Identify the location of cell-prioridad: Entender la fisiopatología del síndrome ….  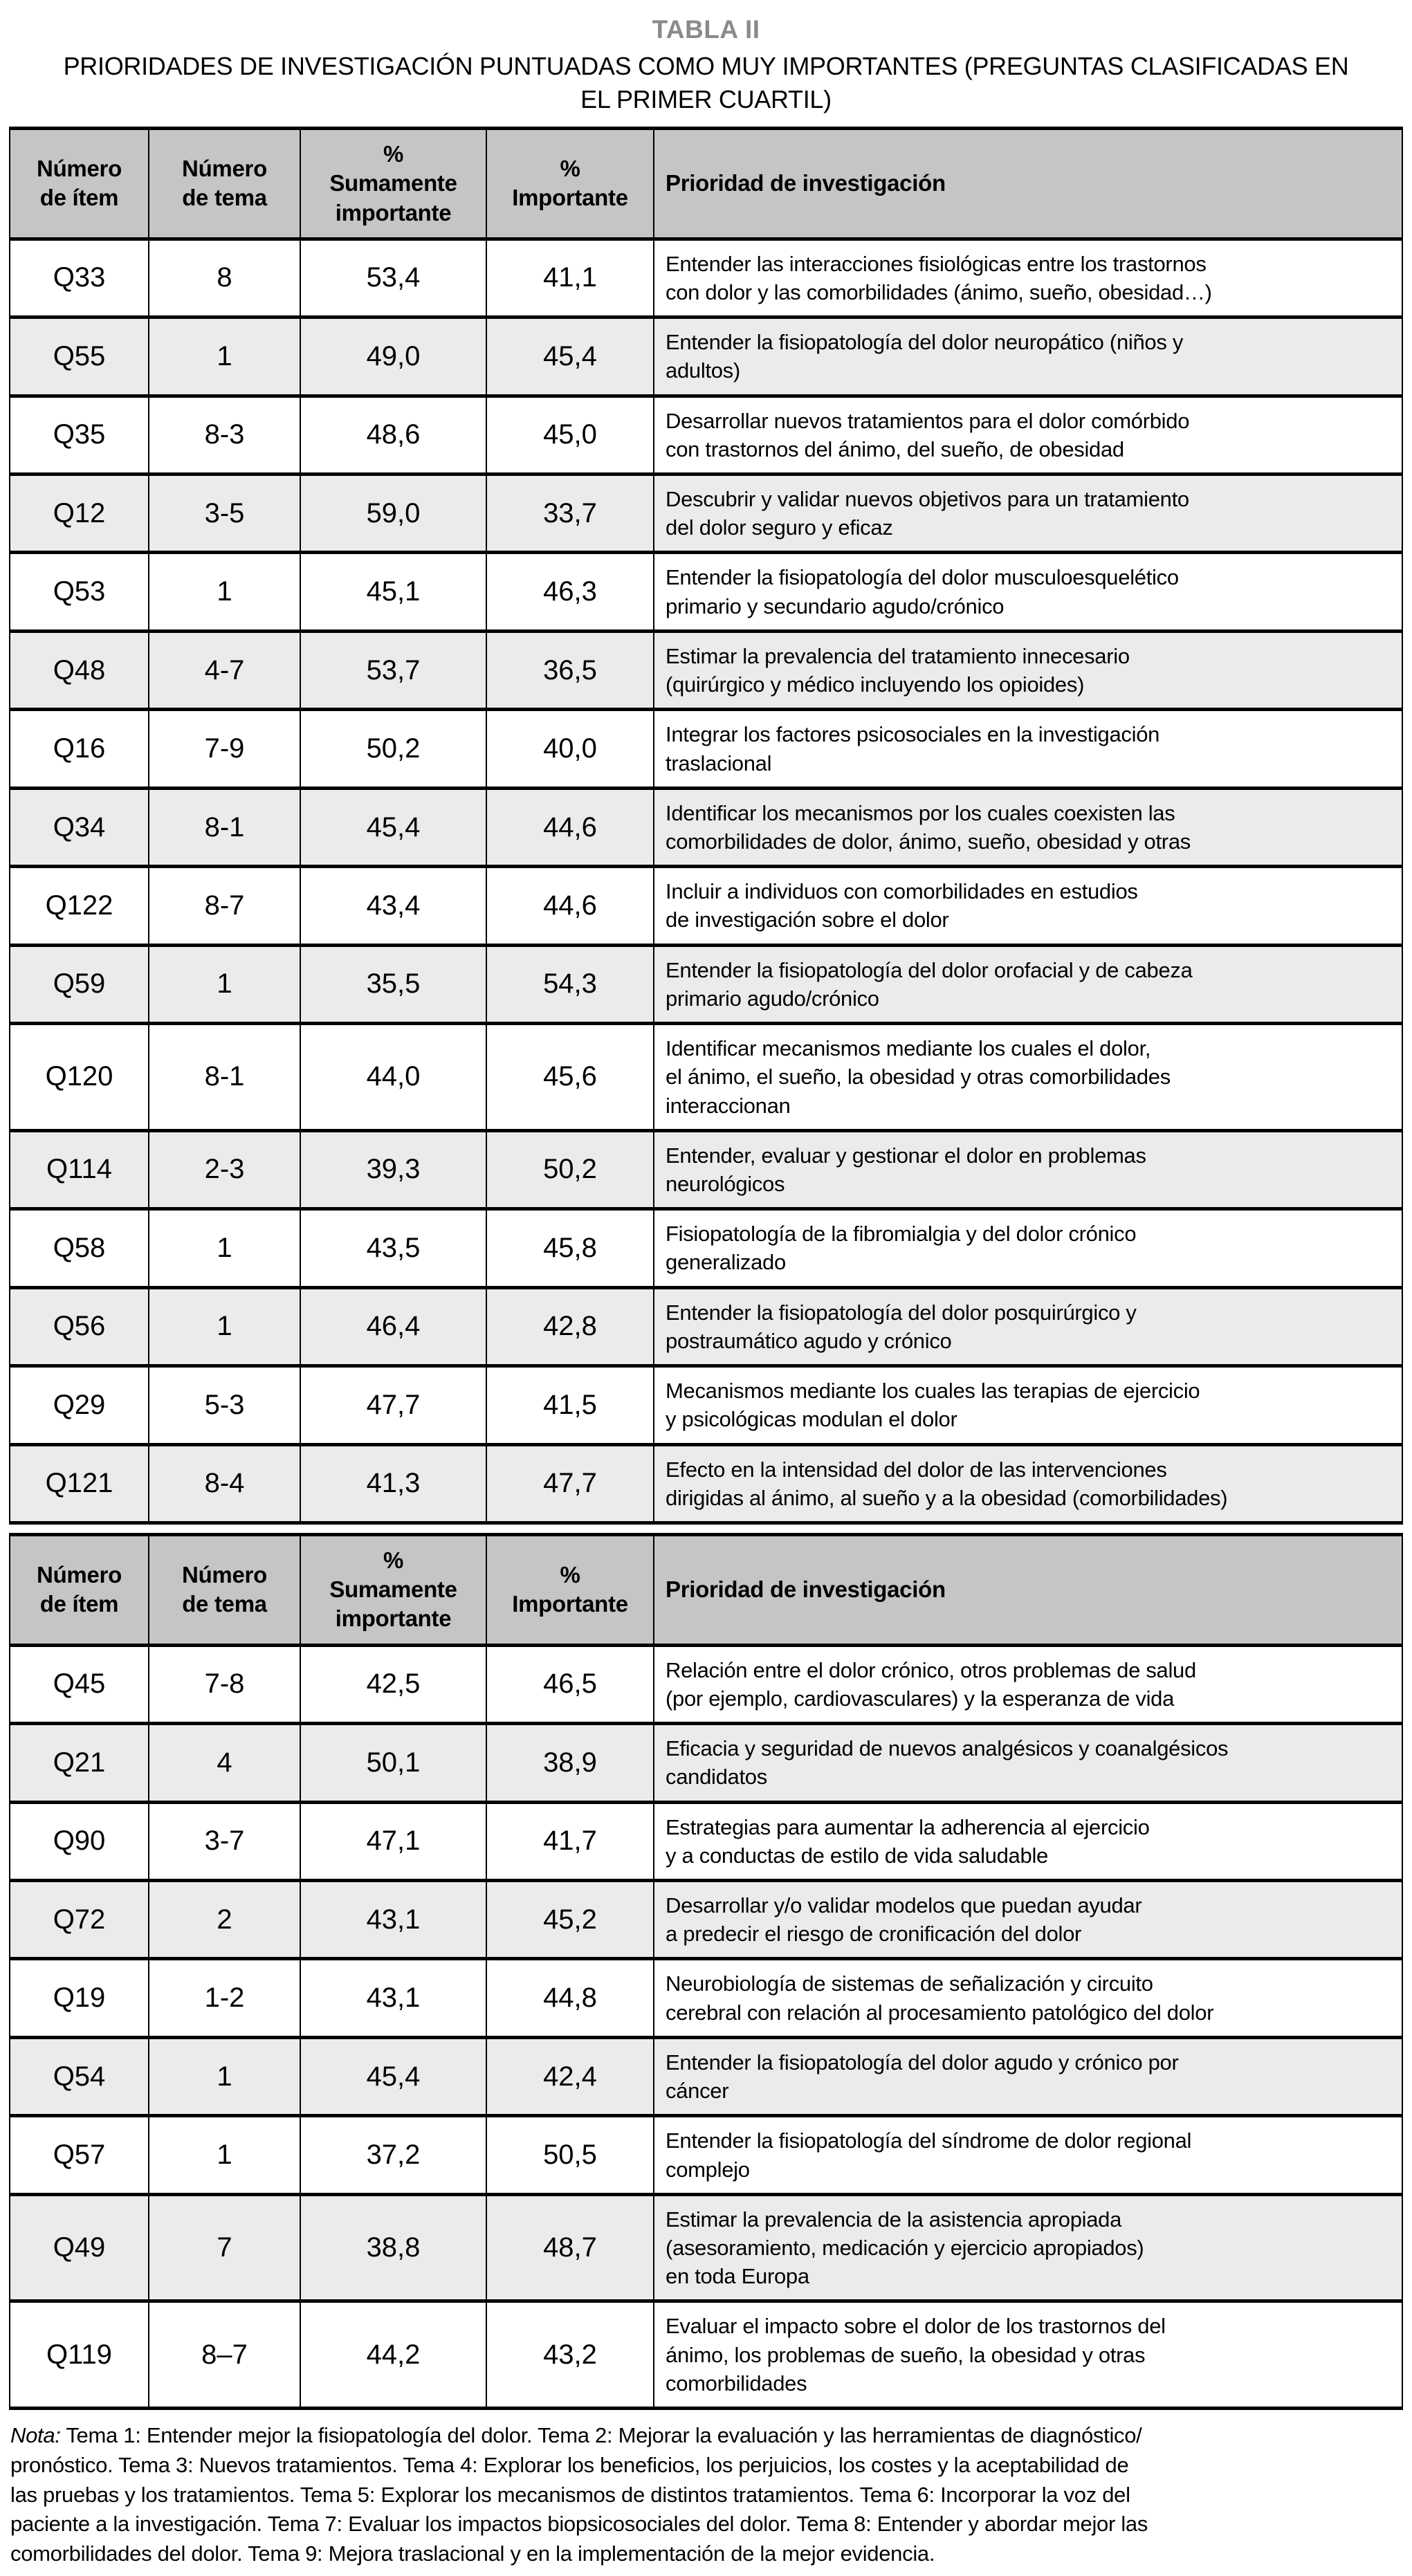
(1028, 2155).